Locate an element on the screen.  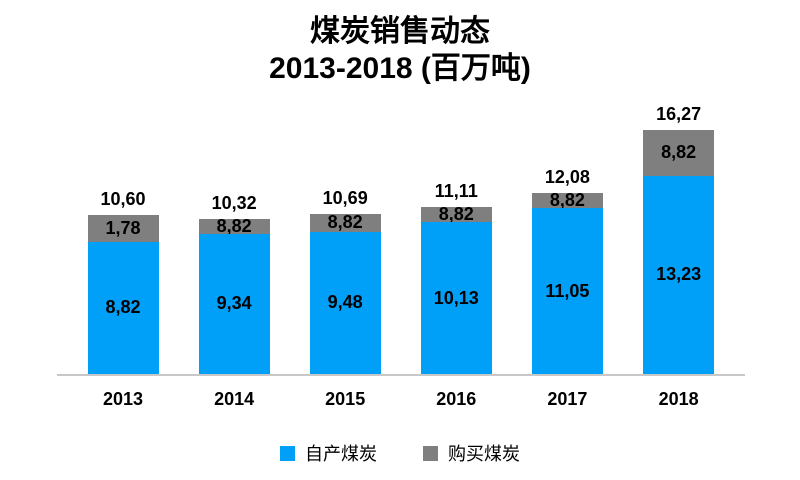
legend-item-purchased: 购买煤炭 is located at coordinates (471, 453).